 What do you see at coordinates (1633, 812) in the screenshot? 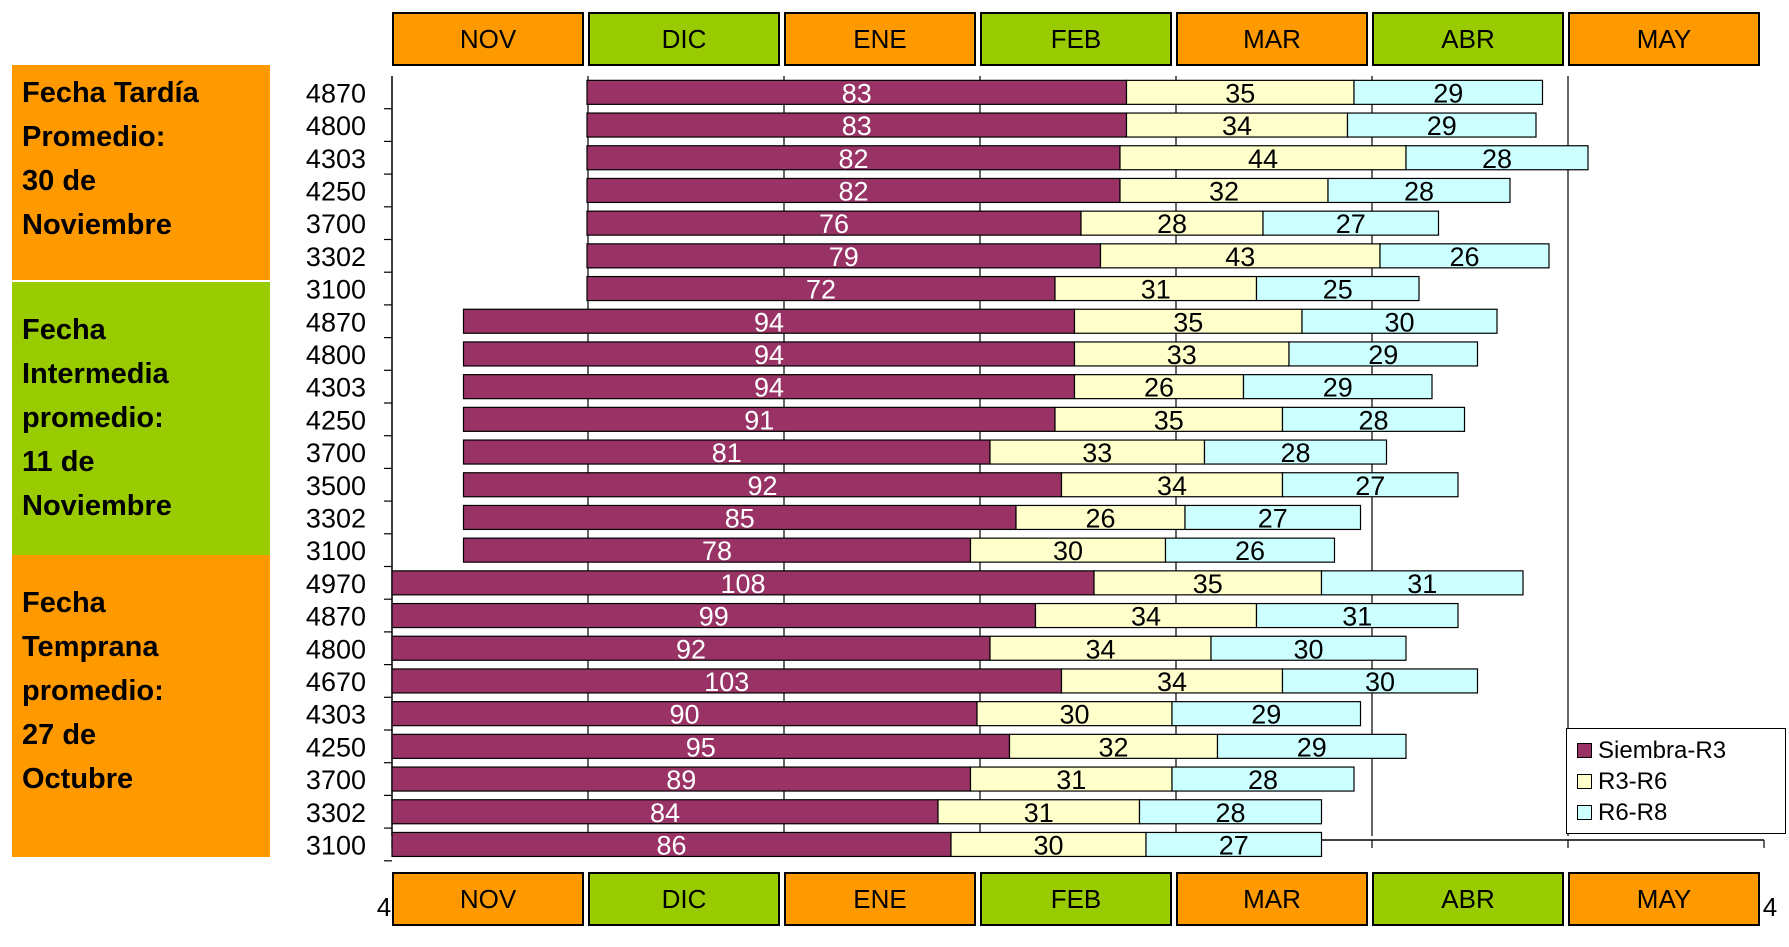
I see `legend-label: R6-R8` at bounding box center [1633, 812].